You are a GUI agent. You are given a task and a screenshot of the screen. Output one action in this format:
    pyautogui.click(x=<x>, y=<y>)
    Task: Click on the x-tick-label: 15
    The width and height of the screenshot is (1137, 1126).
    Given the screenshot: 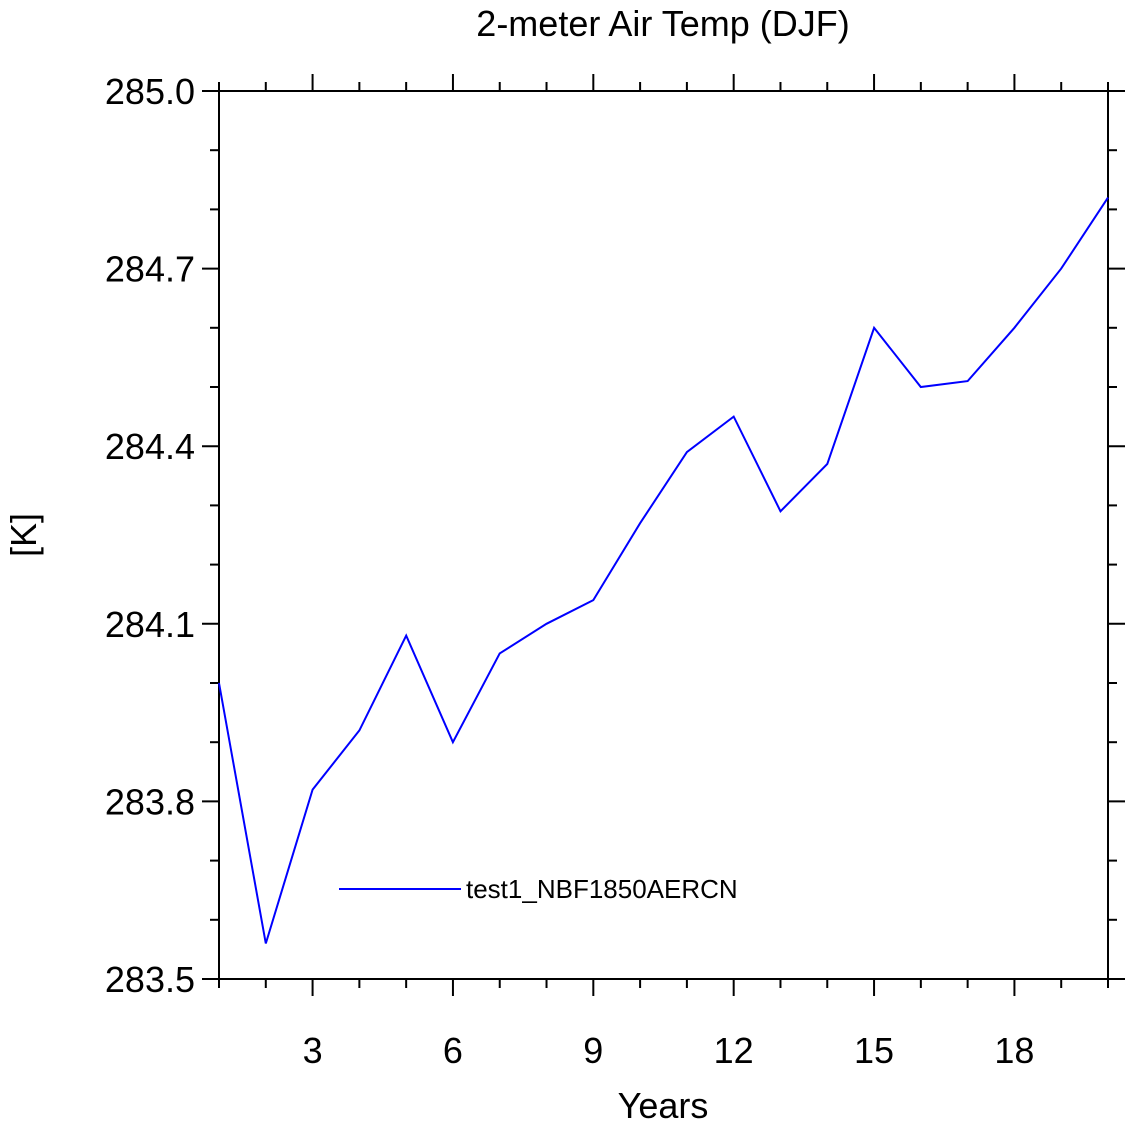 What is the action you would take?
    pyautogui.click(x=874, y=1050)
    